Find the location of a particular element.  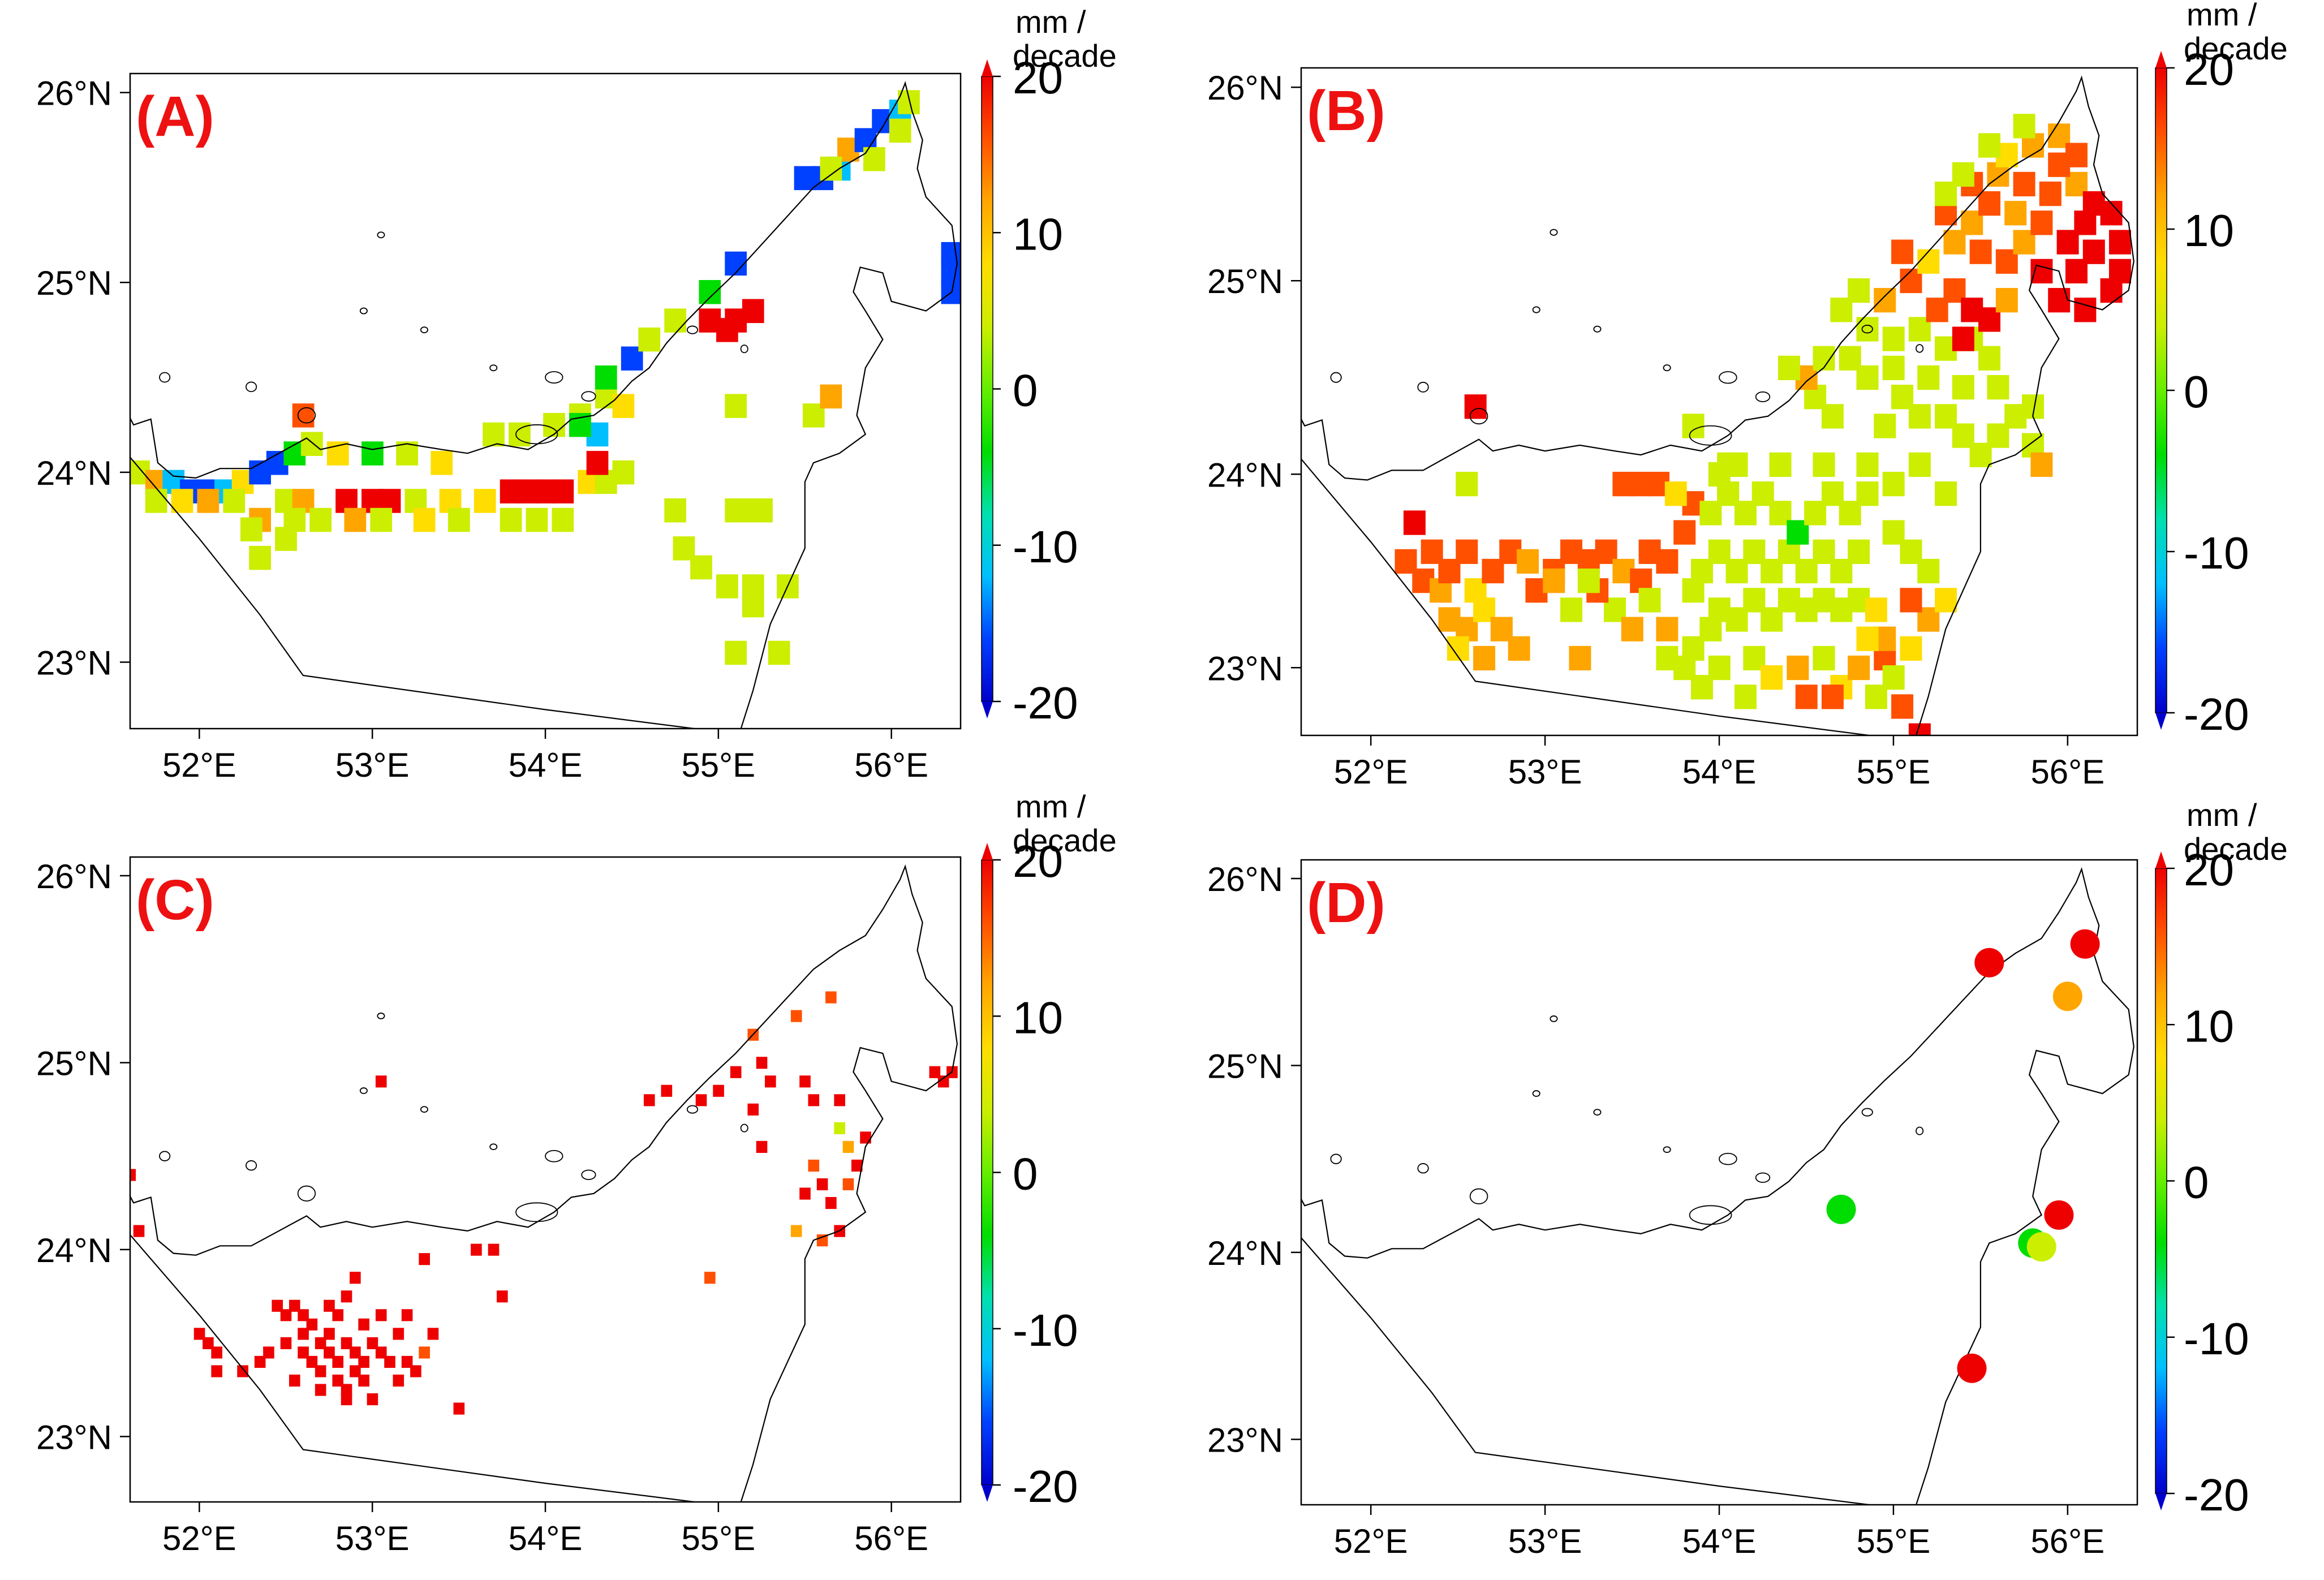

lon-tick-label: 52°E is located at coordinates (1371, 1541).